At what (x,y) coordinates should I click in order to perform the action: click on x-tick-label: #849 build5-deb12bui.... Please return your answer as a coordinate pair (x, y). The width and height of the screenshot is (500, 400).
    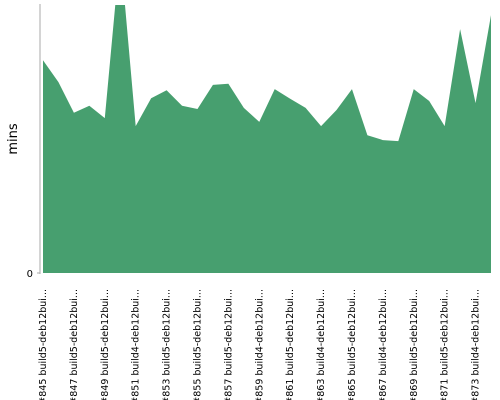
    Looking at the image, I should click on (105, 344).